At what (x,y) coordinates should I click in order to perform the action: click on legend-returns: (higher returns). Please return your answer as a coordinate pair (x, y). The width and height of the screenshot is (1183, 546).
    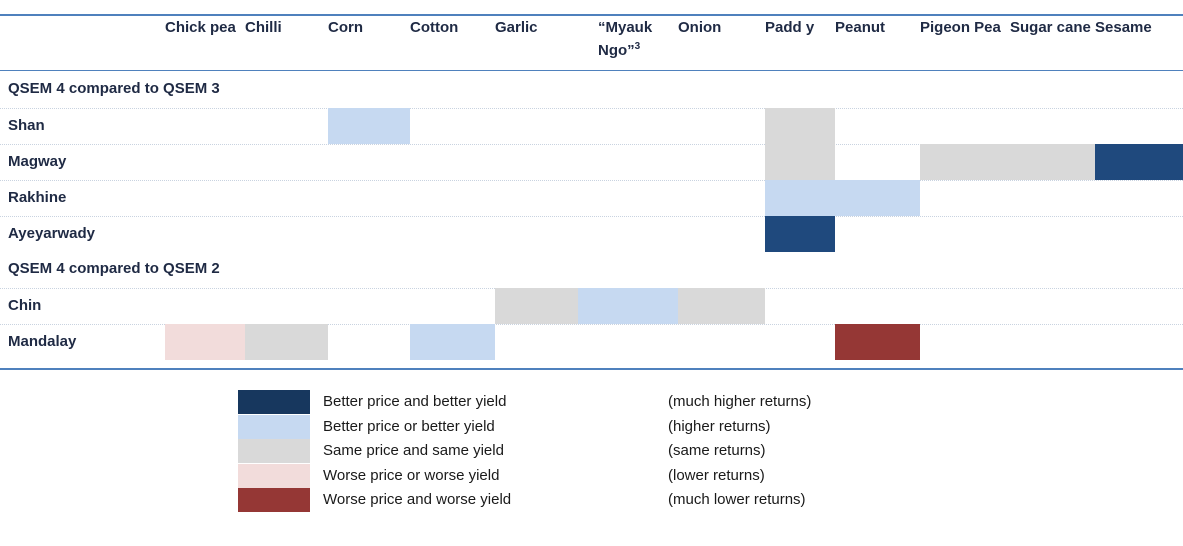
    Looking at the image, I should click on (719, 426).